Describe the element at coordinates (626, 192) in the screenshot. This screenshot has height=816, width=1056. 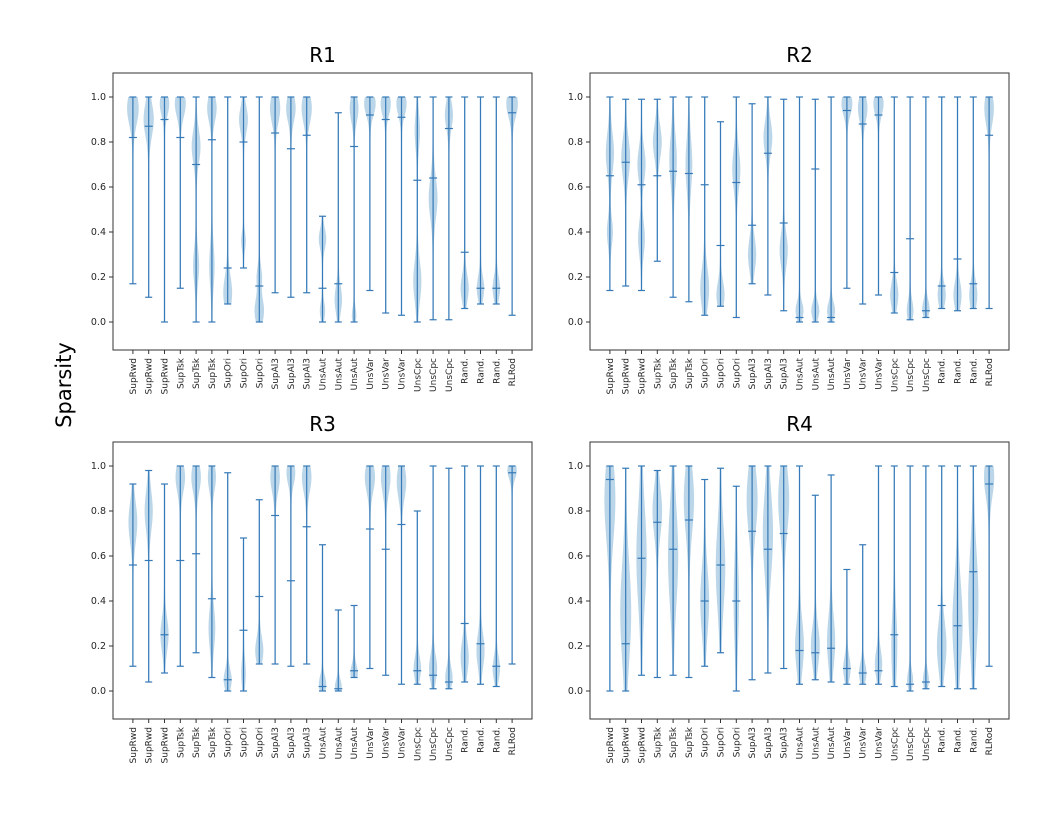
I see `violin-2-suprwd` at that location.